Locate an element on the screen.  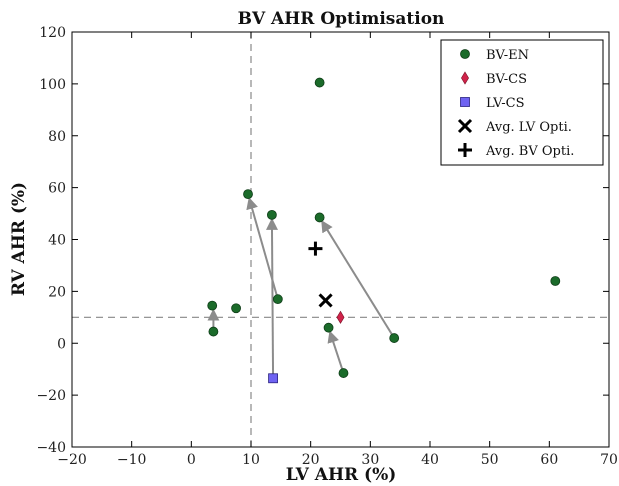
arrows-layer is located at coordinates (301, 287).